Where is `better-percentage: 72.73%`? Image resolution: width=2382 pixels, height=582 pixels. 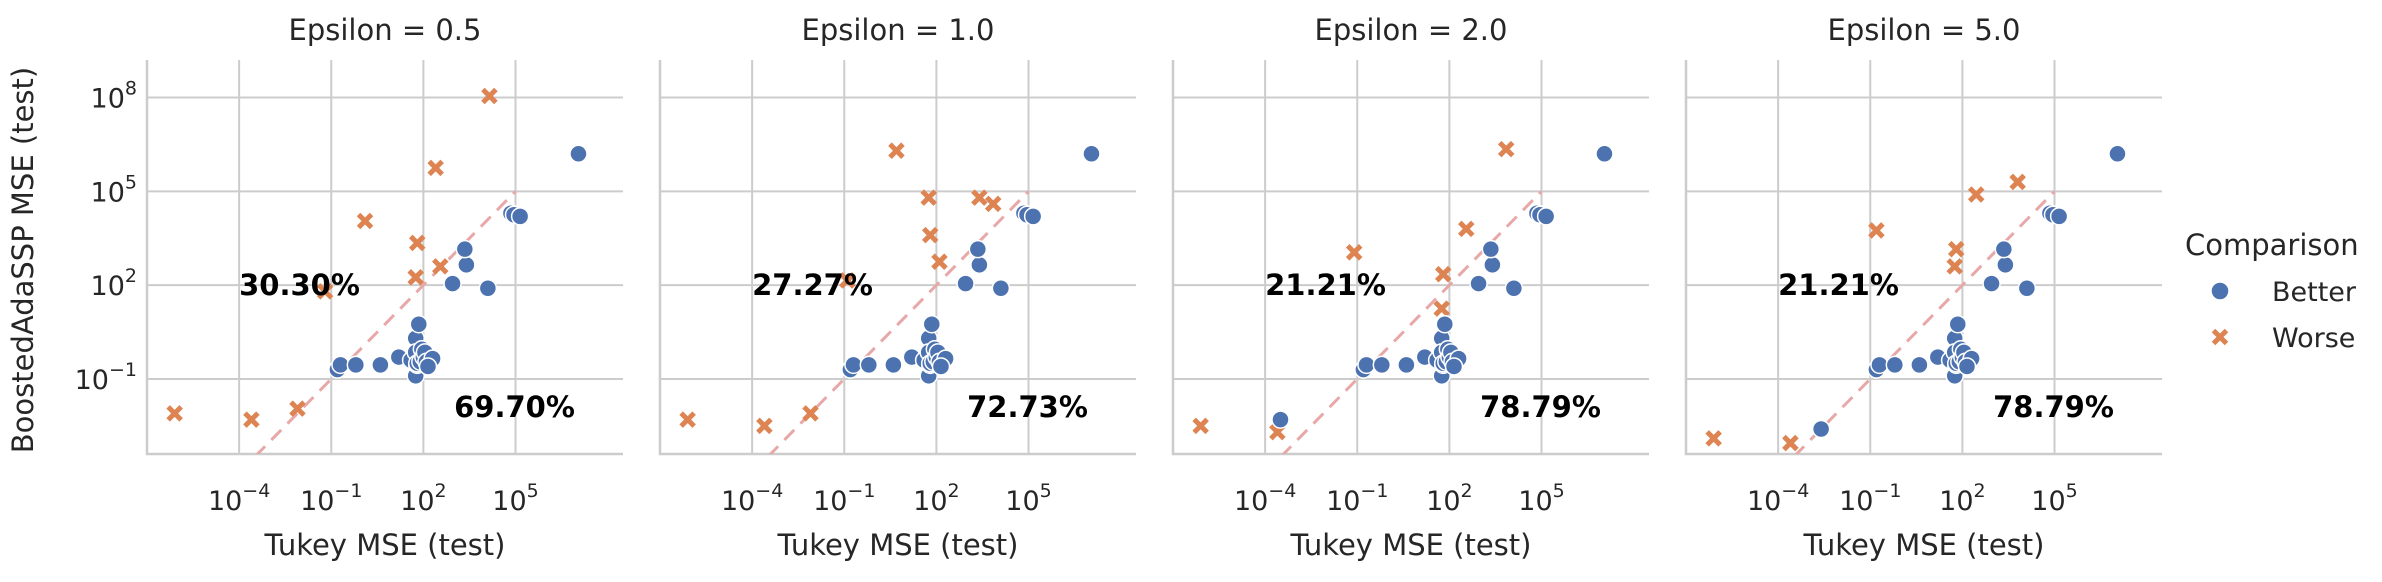 better-percentage: 72.73% is located at coordinates (1027, 407).